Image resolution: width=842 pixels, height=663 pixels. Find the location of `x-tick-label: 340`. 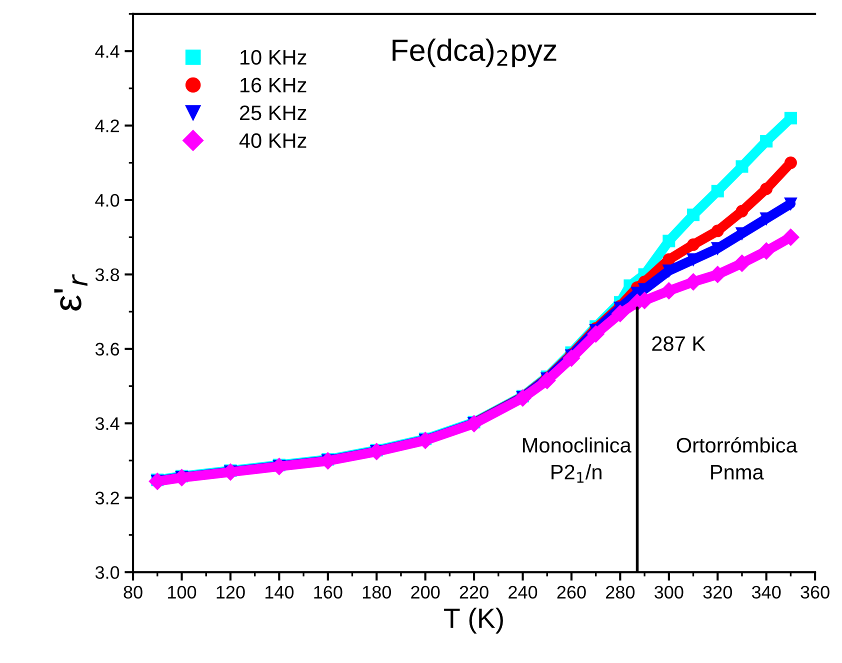

x-tick-label: 340 is located at coordinates (766, 592).